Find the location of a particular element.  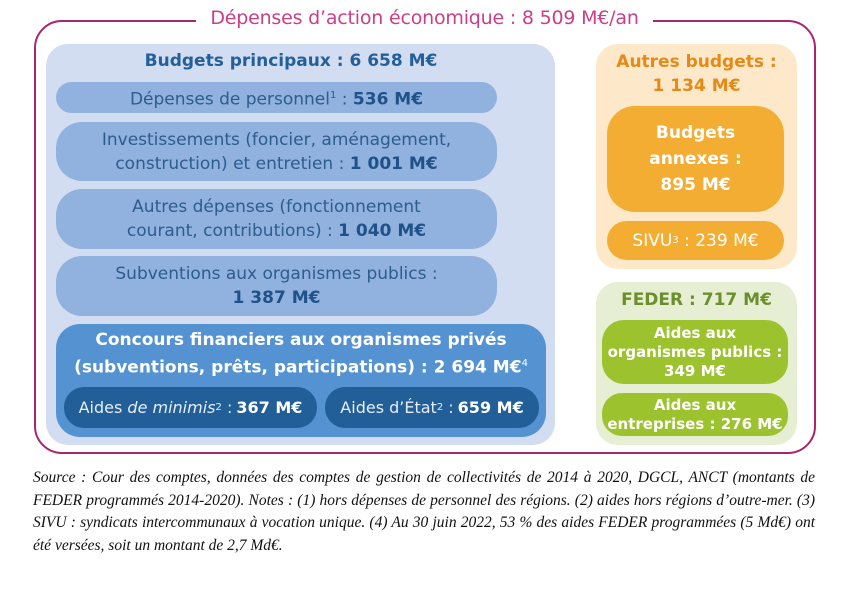

other-budgets-title-line2: 1 134 M€ is located at coordinates (696, 86).